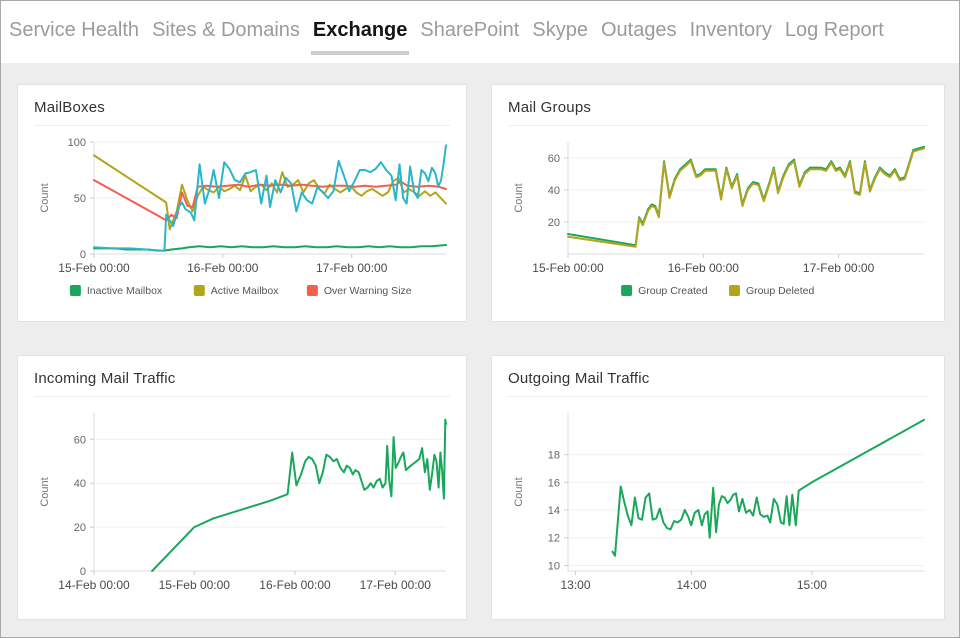 Image resolution: width=960 pixels, height=638 pixels. What do you see at coordinates (226, 29) in the screenshot?
I see `tab-sites-domains: Sites & Domains` at bounding box center [226, 29].